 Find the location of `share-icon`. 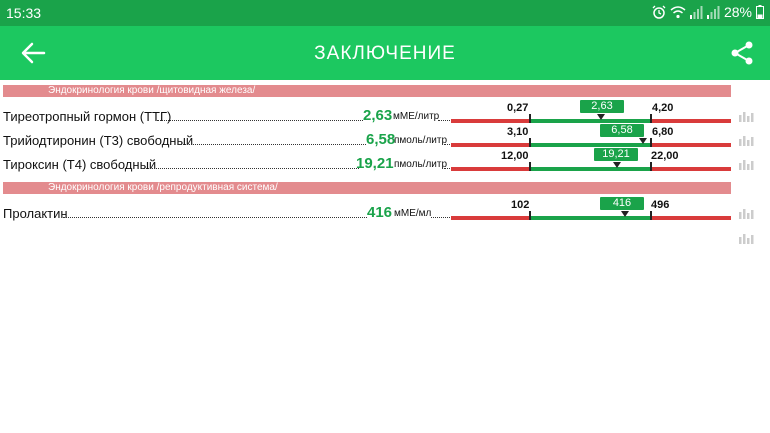

share-icon is located at coordinates (742, 53).